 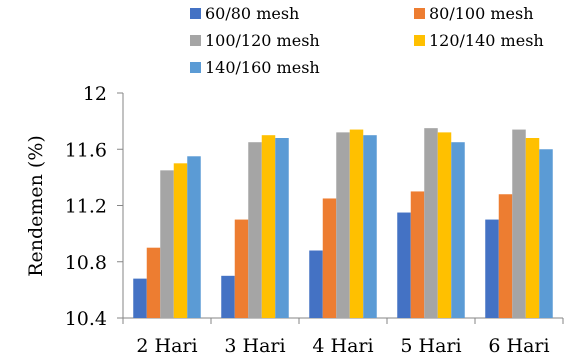 I want to click on y-tick-label: 10.8, so click(x=86, y=263).